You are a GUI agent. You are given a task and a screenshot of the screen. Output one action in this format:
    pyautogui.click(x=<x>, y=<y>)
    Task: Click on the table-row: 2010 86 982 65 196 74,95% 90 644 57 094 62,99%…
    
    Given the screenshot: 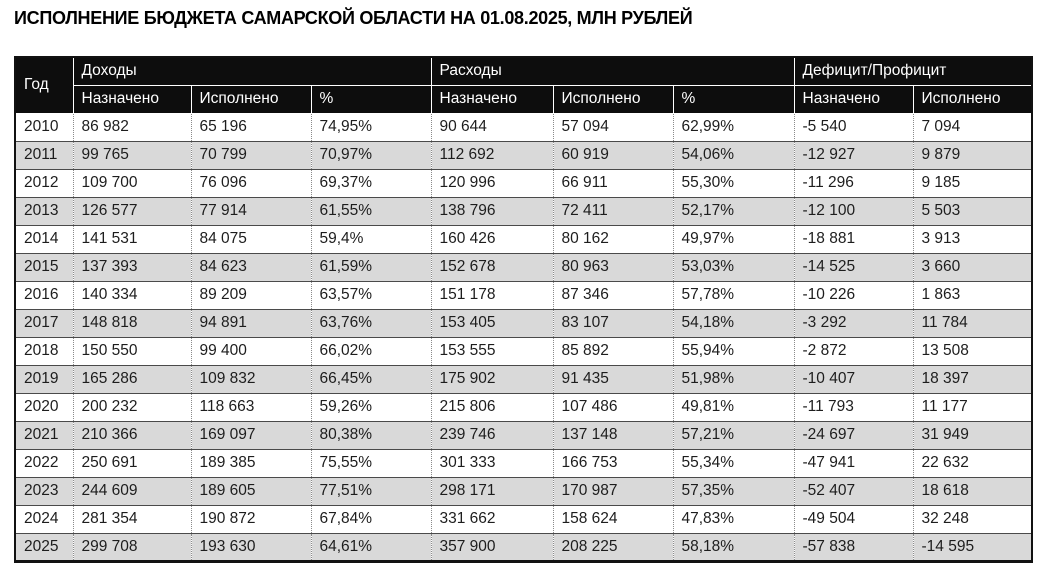 What is the action you would take?
    pyautogui.click(x=523, y=126)
    